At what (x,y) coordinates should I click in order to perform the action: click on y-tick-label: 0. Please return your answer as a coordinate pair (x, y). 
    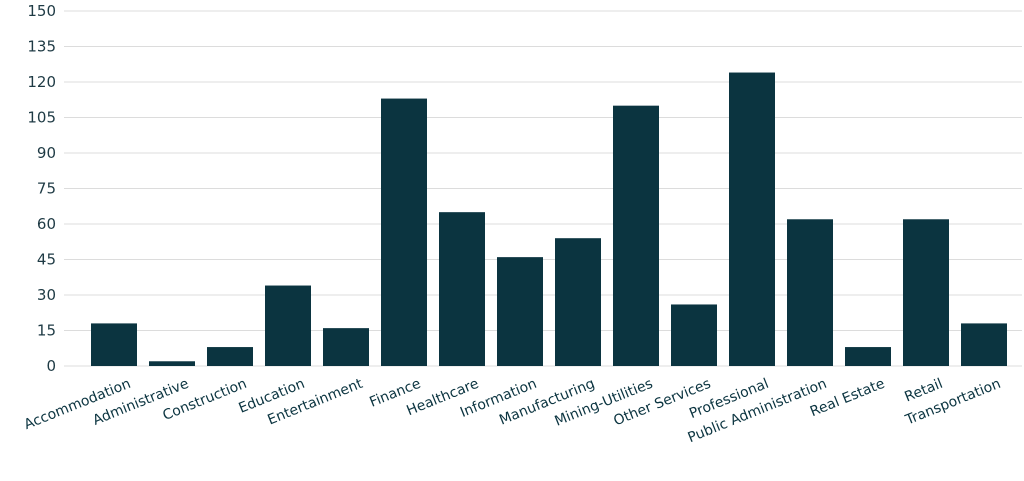
    Looking at the image, I should click on (51, 366).